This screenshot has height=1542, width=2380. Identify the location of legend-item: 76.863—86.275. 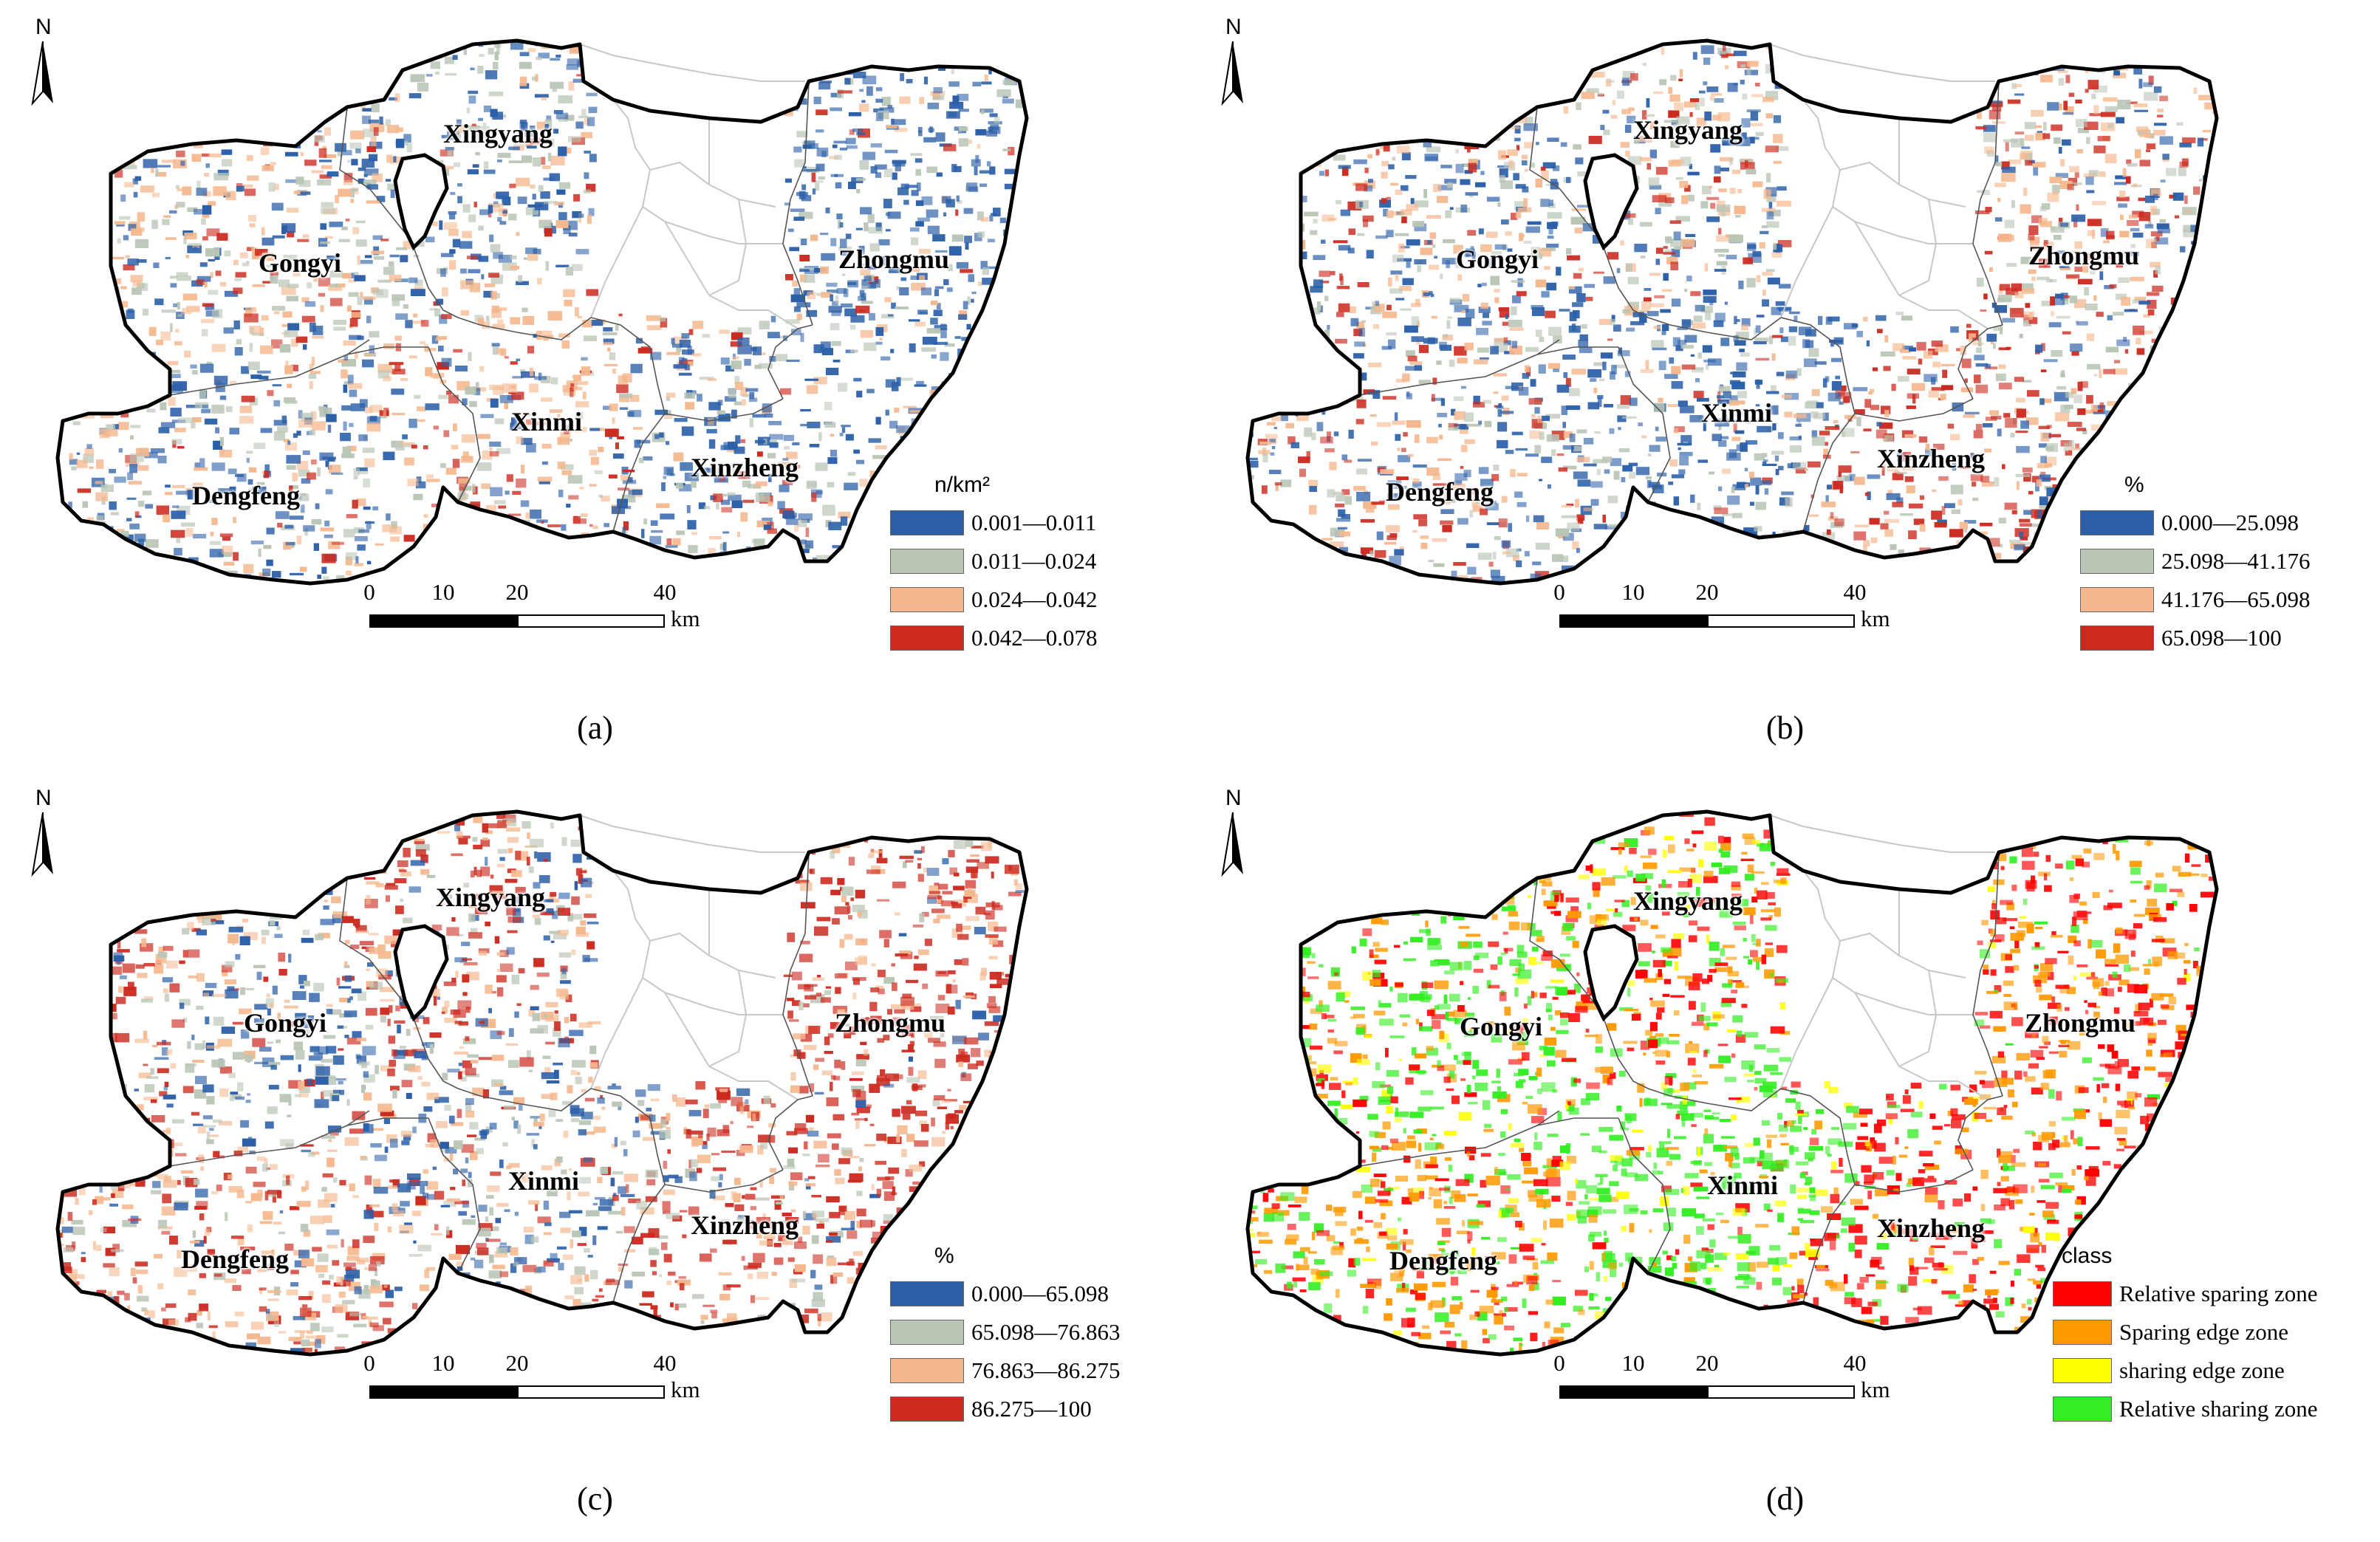
(1038, 1370).